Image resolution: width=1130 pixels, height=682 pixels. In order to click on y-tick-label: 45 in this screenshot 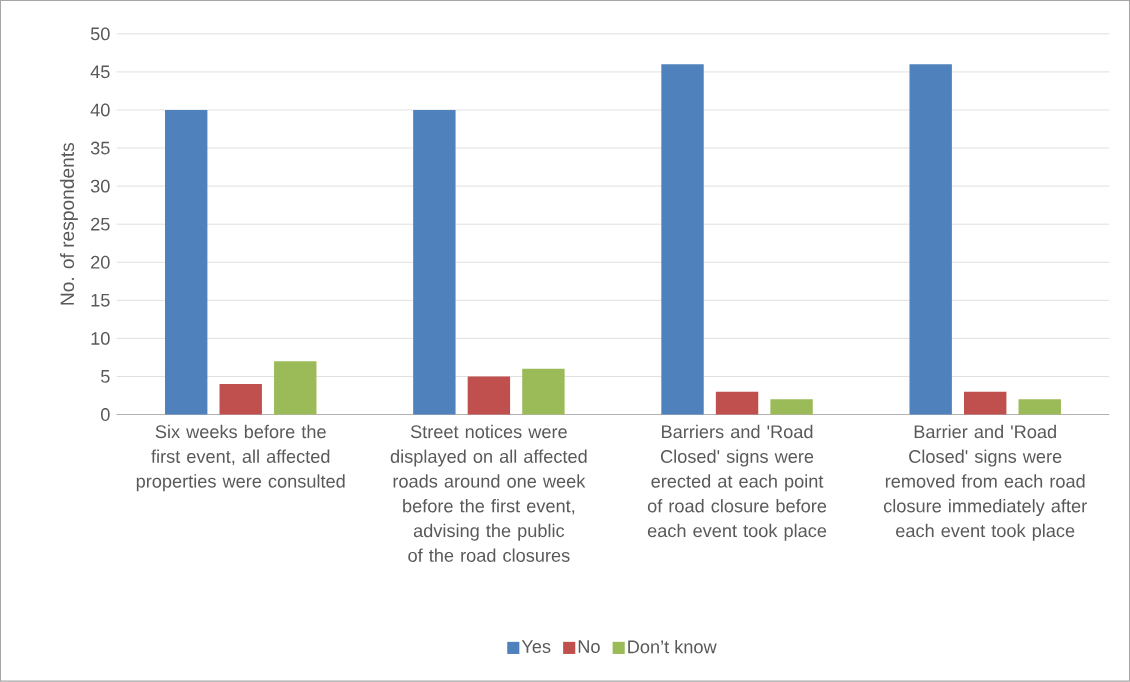, I will do `click(100, 72)`.